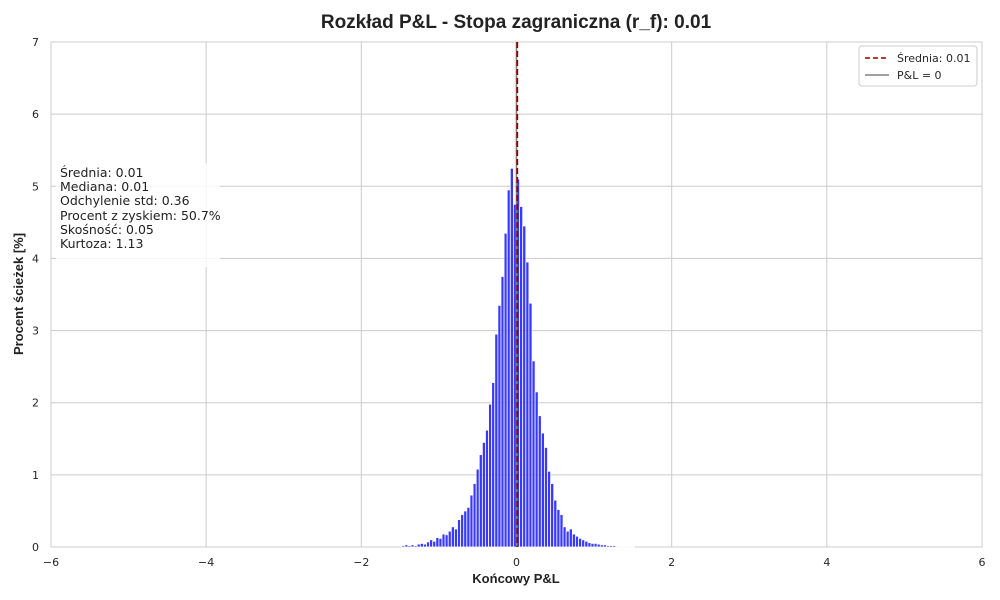 The width and height of the screenshot is (1000, 600). I want to click on y-tick-label: 0, so click(35, 547).